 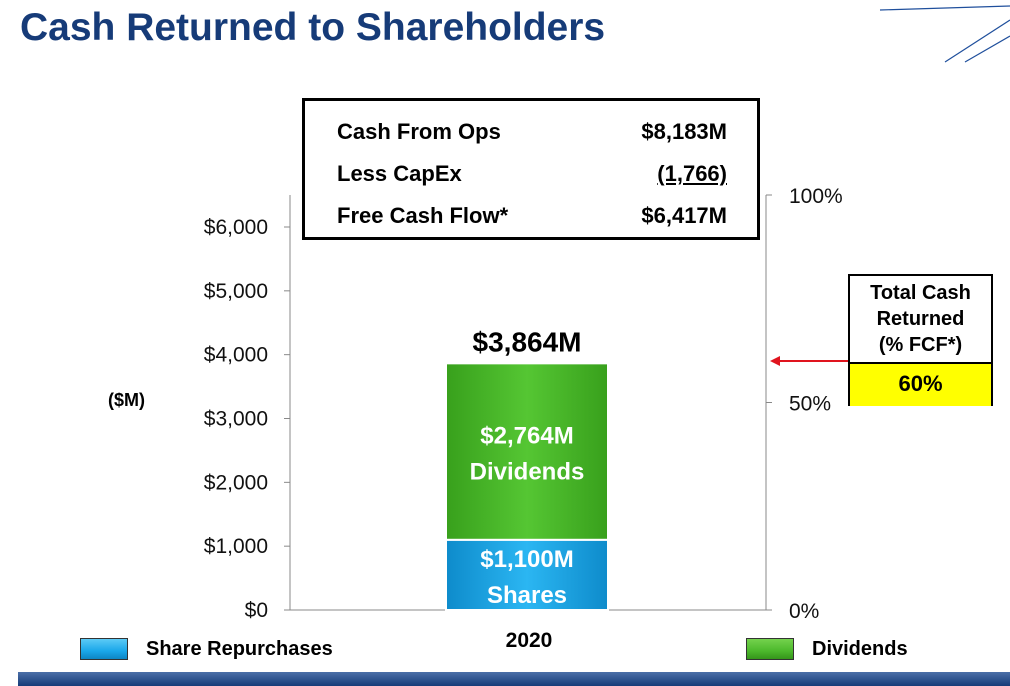 I want to click on total-cash-returned-box: Total Cash Returned (% FCF*) 60%, so click(x=920, y=340).